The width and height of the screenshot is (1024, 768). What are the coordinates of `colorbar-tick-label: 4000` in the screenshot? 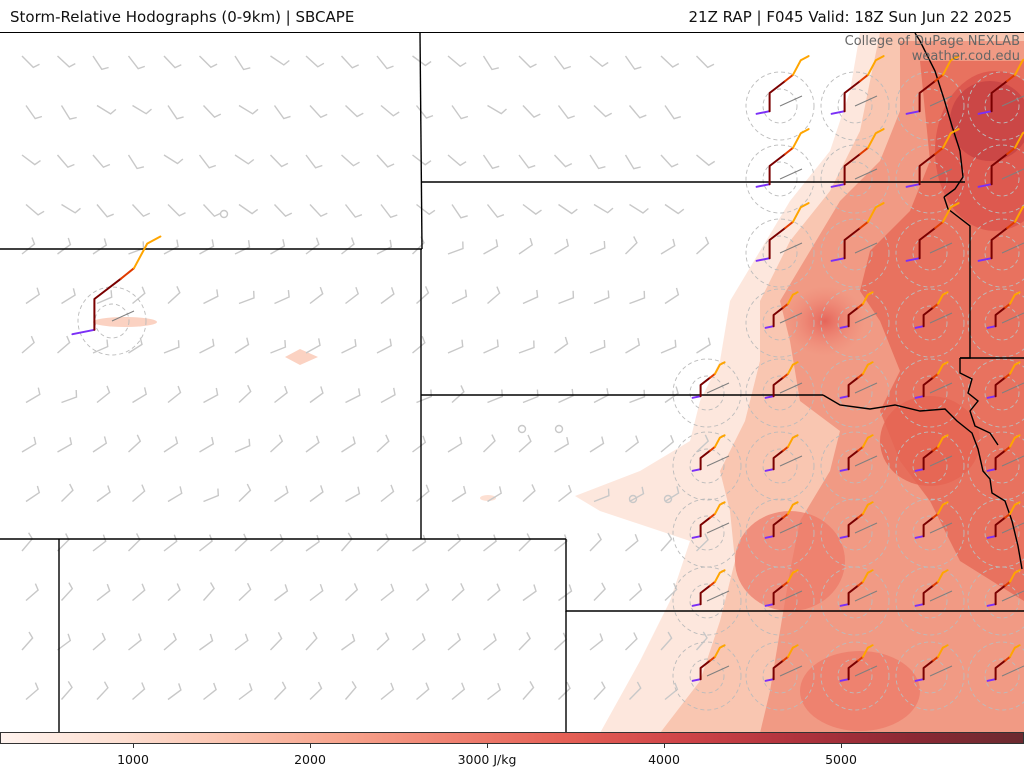 It's located at (664, 759).